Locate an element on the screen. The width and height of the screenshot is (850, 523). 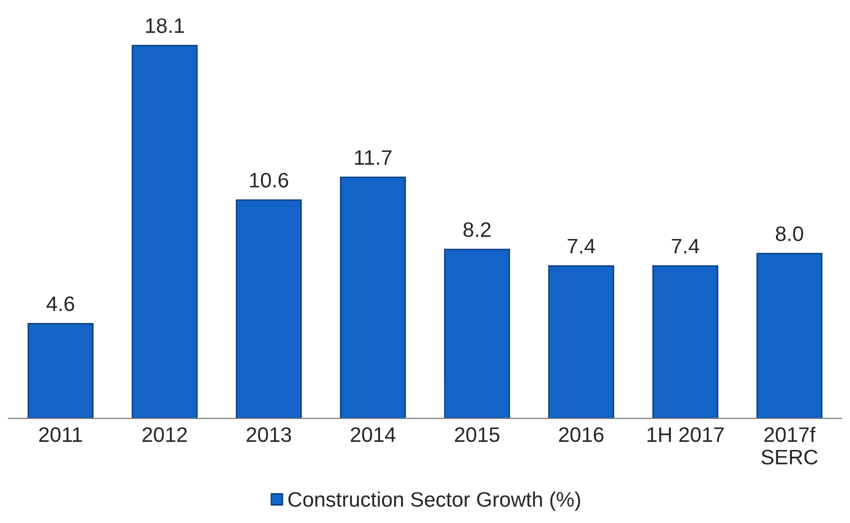
x-tick-label: 2011 is located at coordinates (60, 434).